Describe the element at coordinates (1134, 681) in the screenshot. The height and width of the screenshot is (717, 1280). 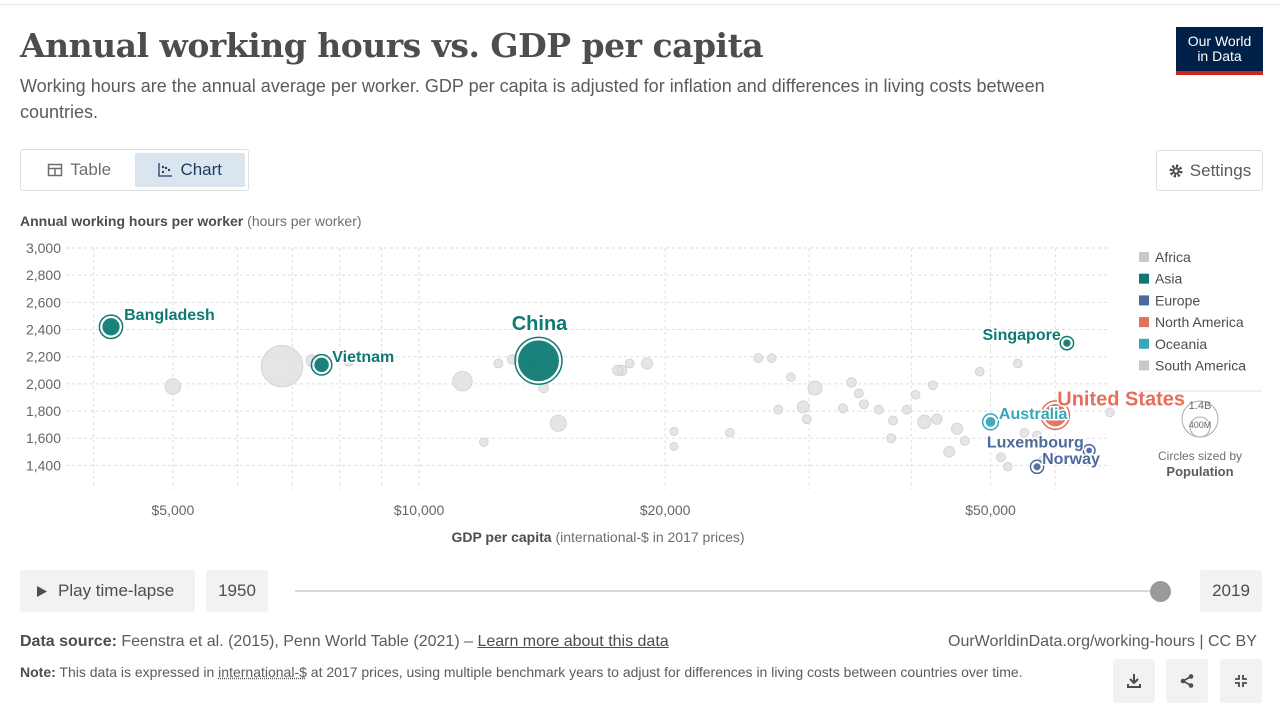
I see `download-button` at that location.